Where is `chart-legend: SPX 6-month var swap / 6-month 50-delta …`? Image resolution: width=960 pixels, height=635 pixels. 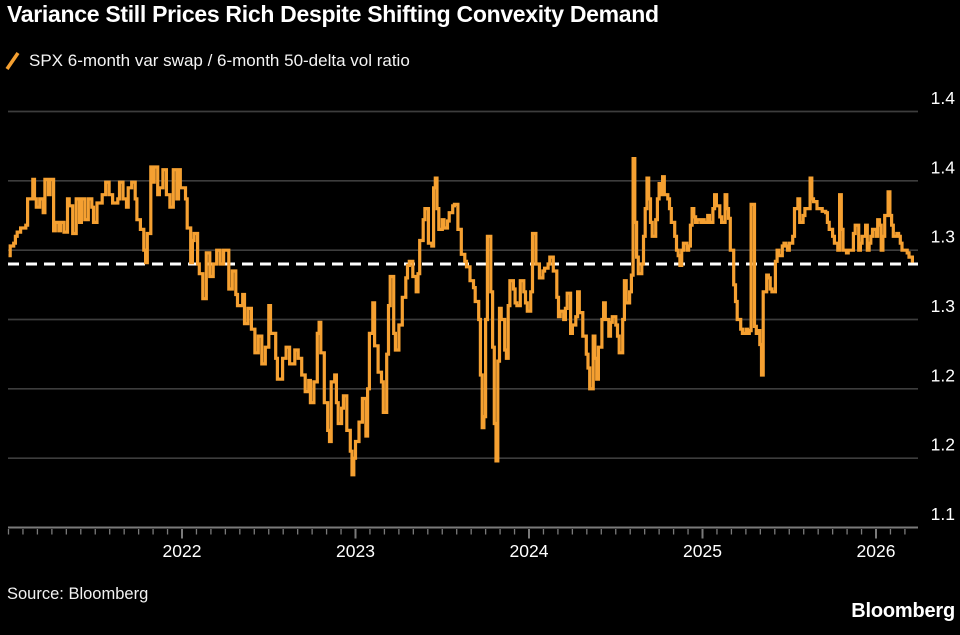
chart-legend: SPX 6-month var swap / 6-month 50-delta … is located at coordinates (207, 61).